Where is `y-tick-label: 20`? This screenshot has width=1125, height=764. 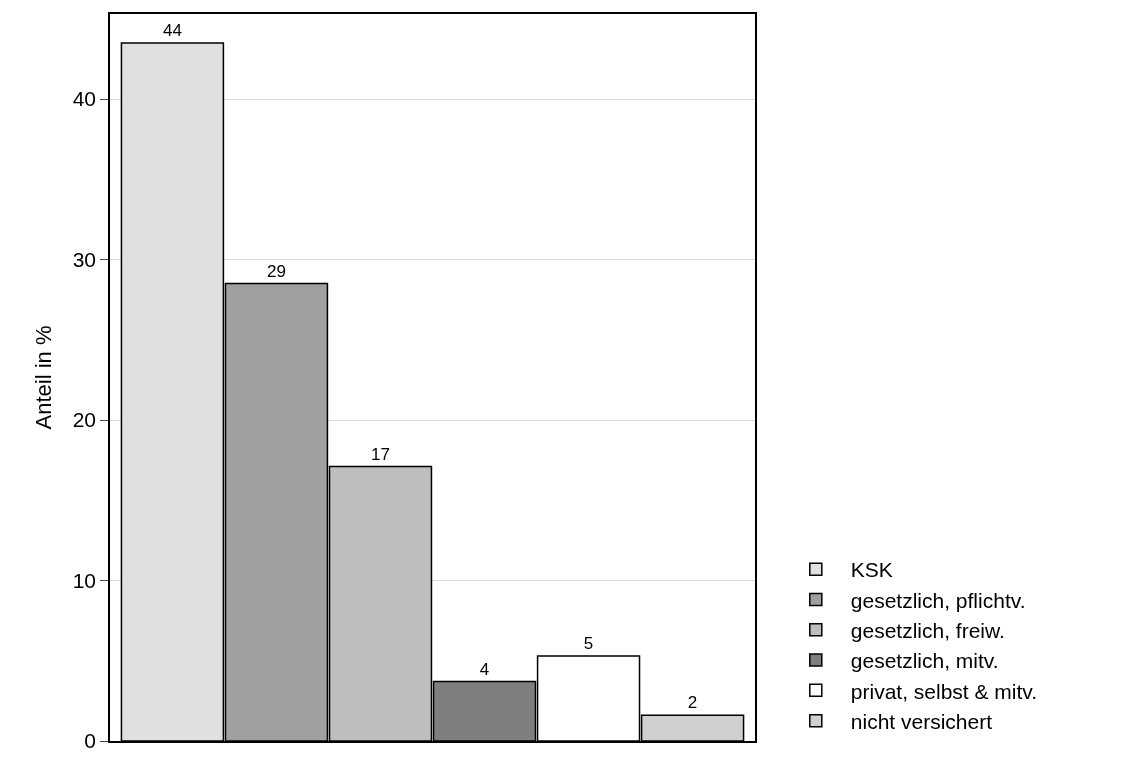 y-tick-label: 20 is located at coordinates (84, 420).